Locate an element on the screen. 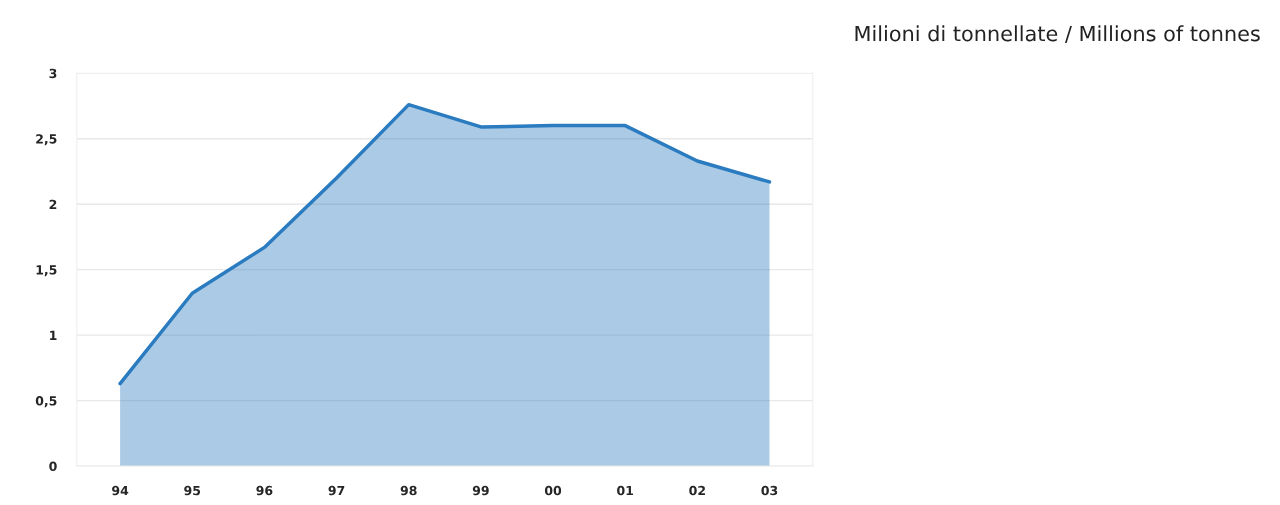  y-tick-label: 0,5 is located at coordinates (46, 402).